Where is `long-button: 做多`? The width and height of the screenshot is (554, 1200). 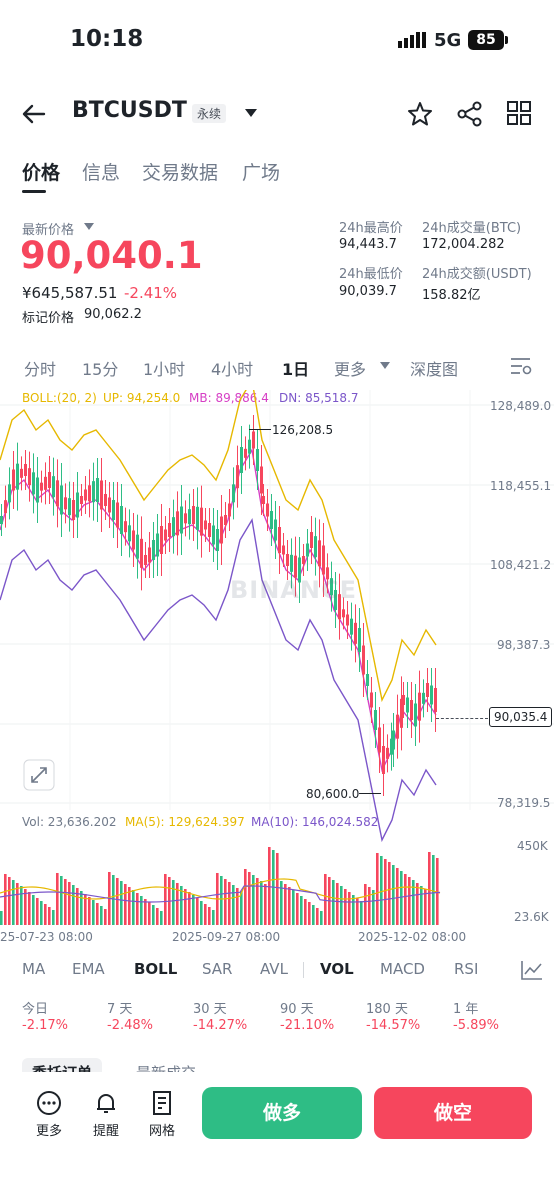 long-button: 做多 is located at coordinates (282, 1113).